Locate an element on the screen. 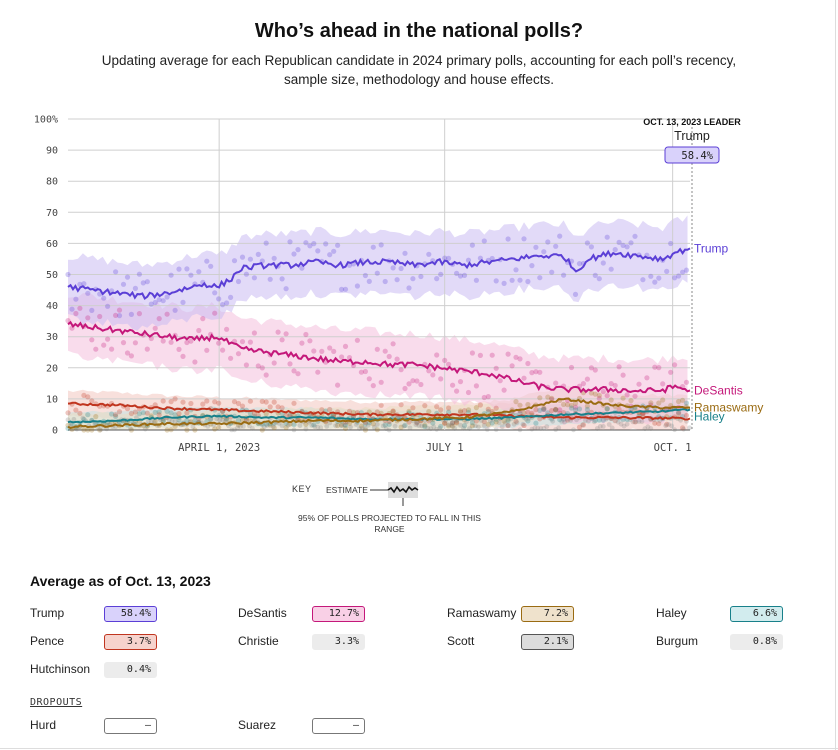  candidate-name: DeSantis is located at coordinates (262, 613).